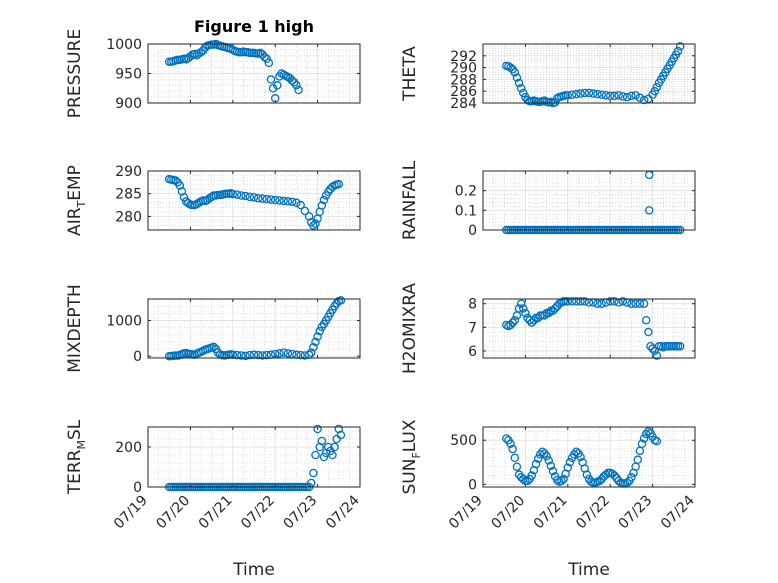  What do you see at coordinates (254, 26) in the screenshot?
I see `chart-title: Figure 1 high` at bounding box center [254, 26].